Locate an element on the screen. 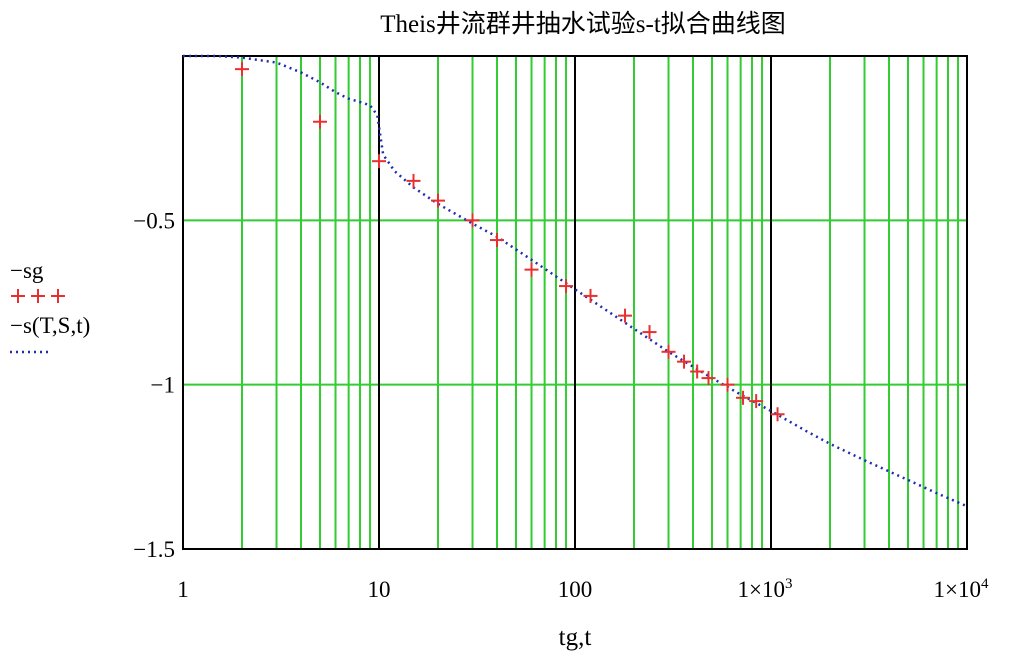 The height and width of the screenshot is (661, 1011). x-tick-label: 1×10⁴ is located at coordinates (961, 589).